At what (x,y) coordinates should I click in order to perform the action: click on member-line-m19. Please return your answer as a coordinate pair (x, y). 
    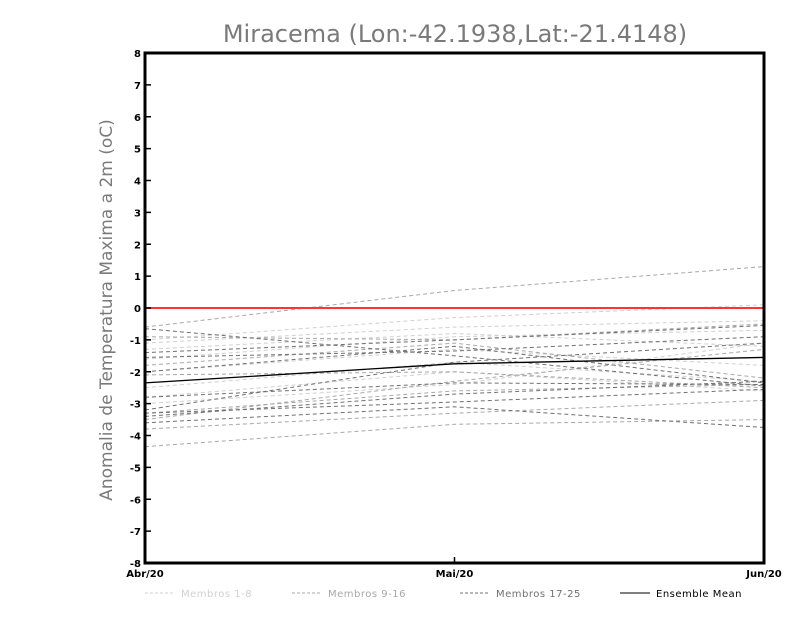
    Looking at the image, I should click on (454, 347).